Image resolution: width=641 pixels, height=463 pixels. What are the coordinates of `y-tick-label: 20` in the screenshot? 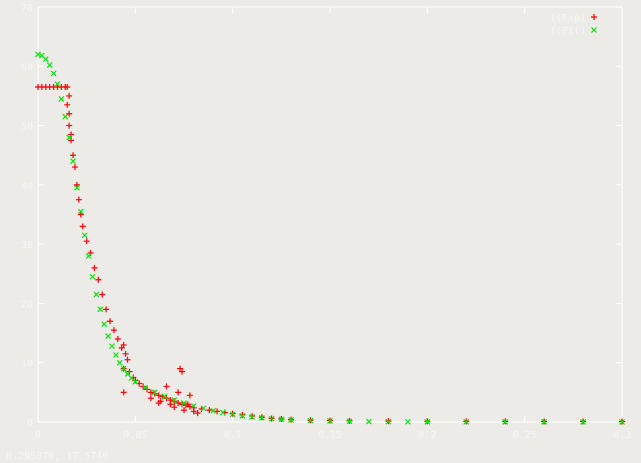 It's located at (27, 304).